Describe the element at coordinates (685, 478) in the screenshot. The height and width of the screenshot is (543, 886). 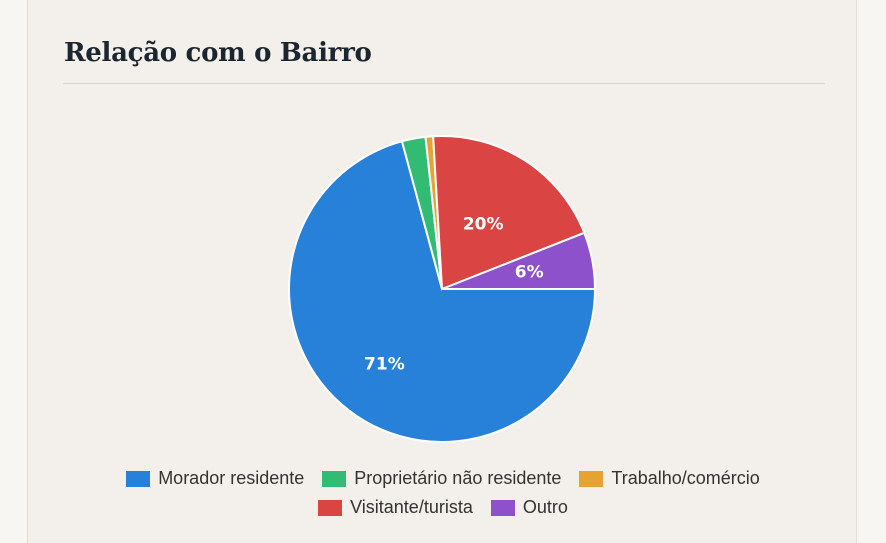
I see `legend-label: Trabalho/comércio` at that location.